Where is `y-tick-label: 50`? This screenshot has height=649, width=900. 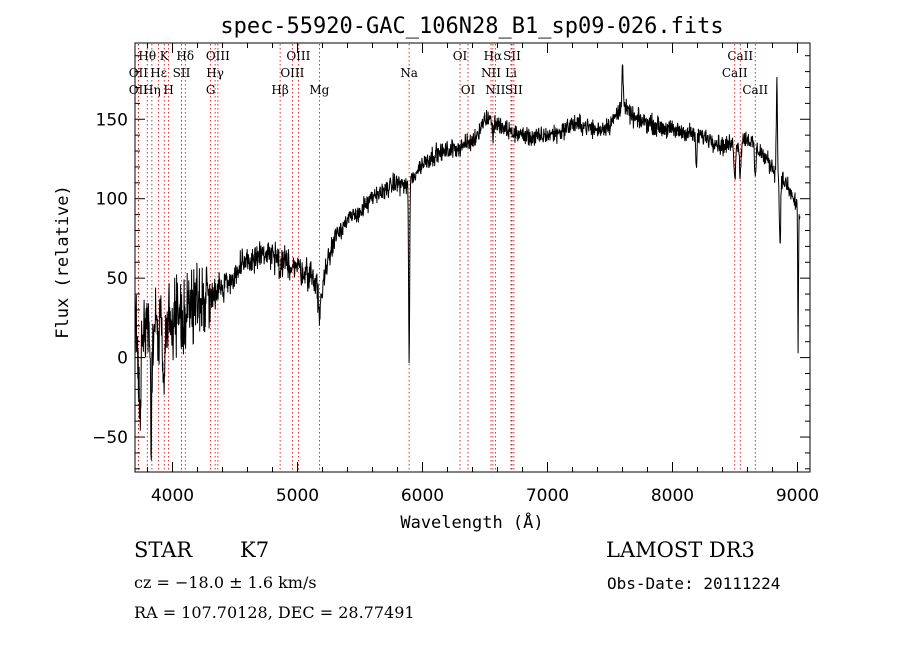
y-tick-label: 50 is located at coordinates (117, 279).